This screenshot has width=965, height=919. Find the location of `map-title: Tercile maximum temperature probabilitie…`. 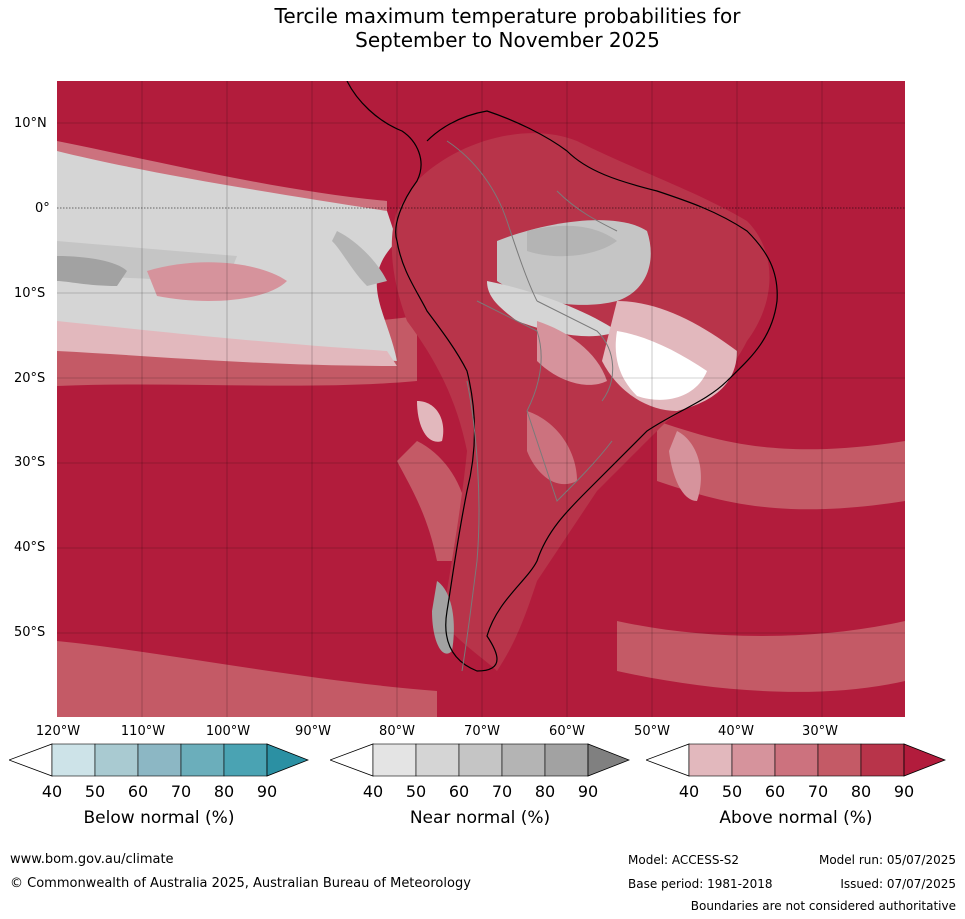

map-title: Tercile maximum temperature probabilitie… is located at coordinates (482, 28).